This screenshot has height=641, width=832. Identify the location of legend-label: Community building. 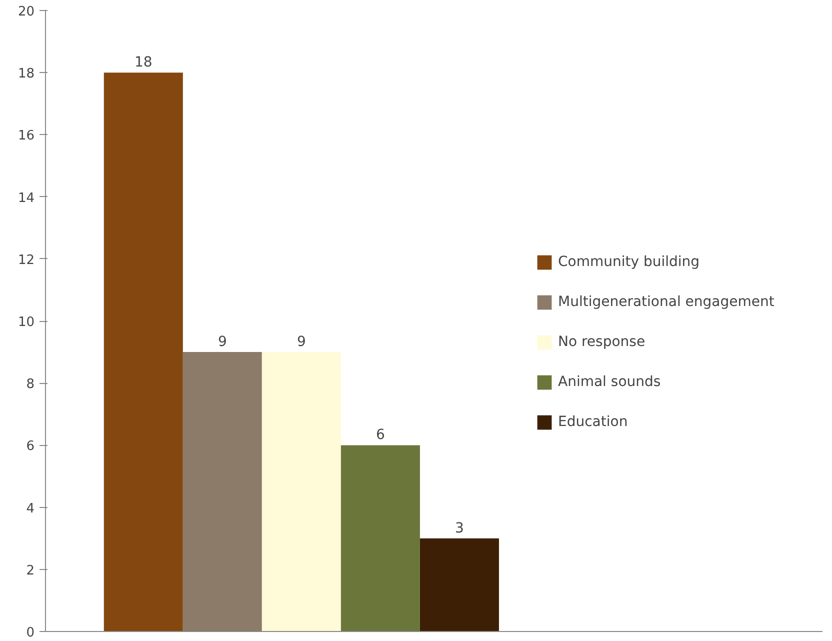
(629, 262).